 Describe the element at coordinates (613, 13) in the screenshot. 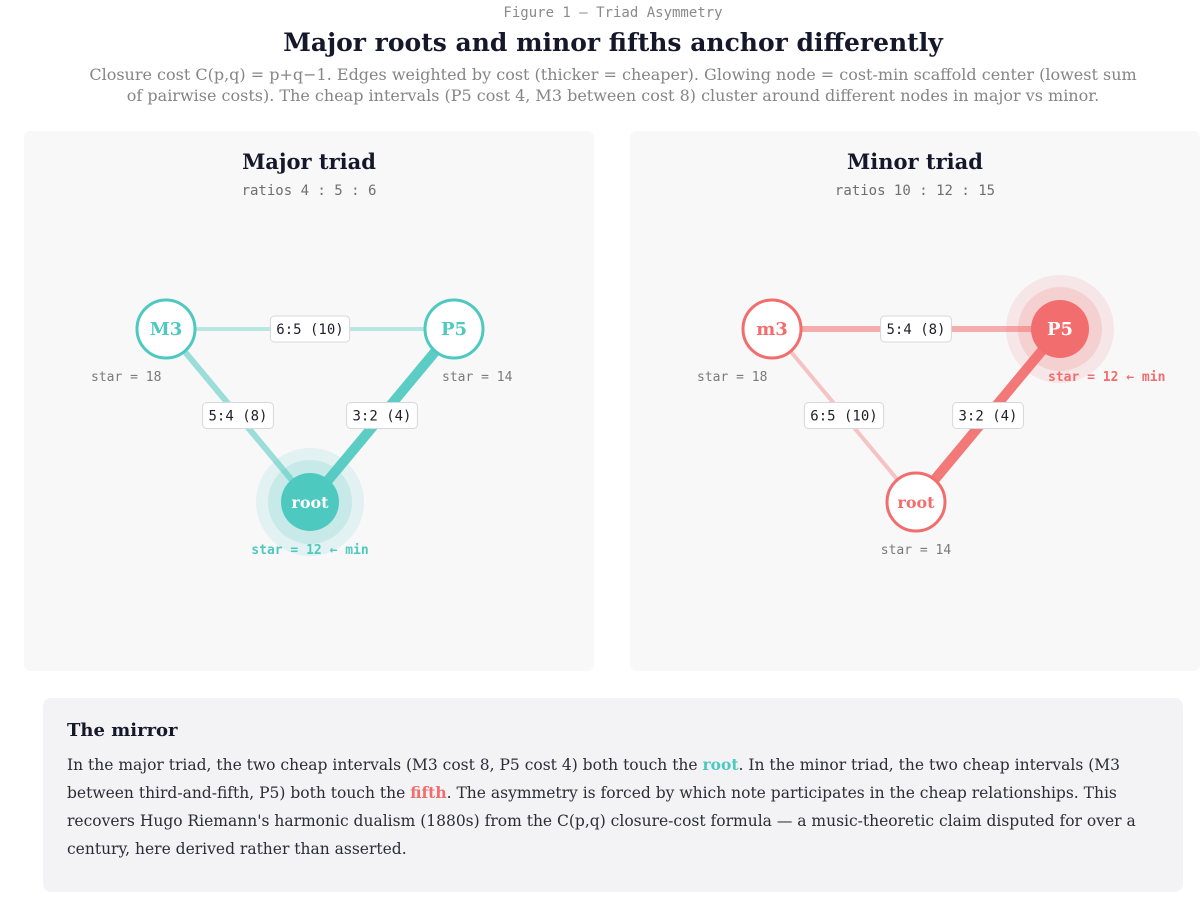

I see `figure-label: Figure 1 — Triad Asymmetry` at that location.